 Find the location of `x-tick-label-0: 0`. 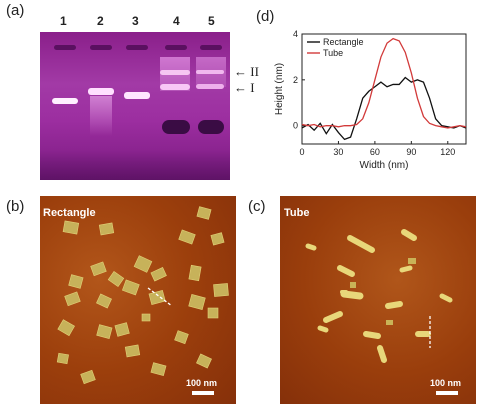

x-tick-label-0: 0 is located at coordinates (301, 152).